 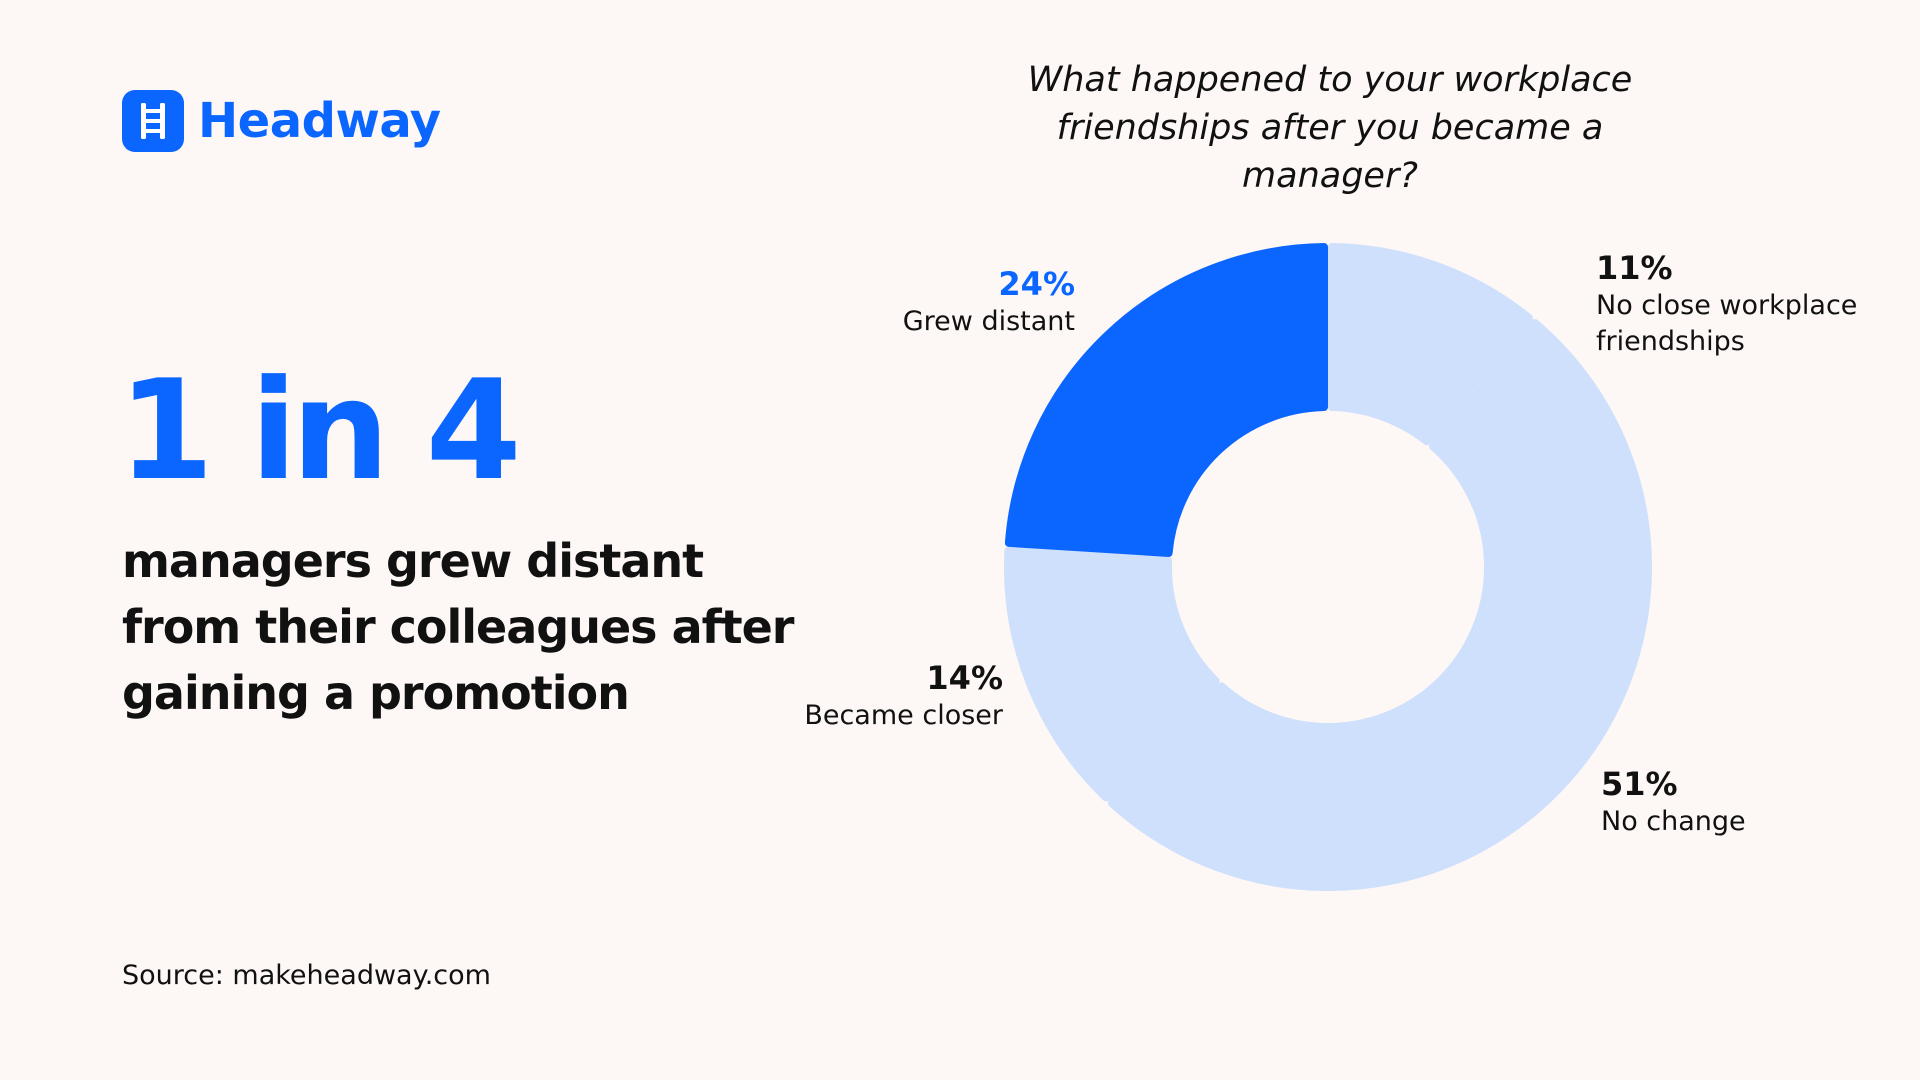 What do you see at coordinates (1634, 268) in the screenshot?
I see `slice-value: 11%` at bounding box center [1634, 268].